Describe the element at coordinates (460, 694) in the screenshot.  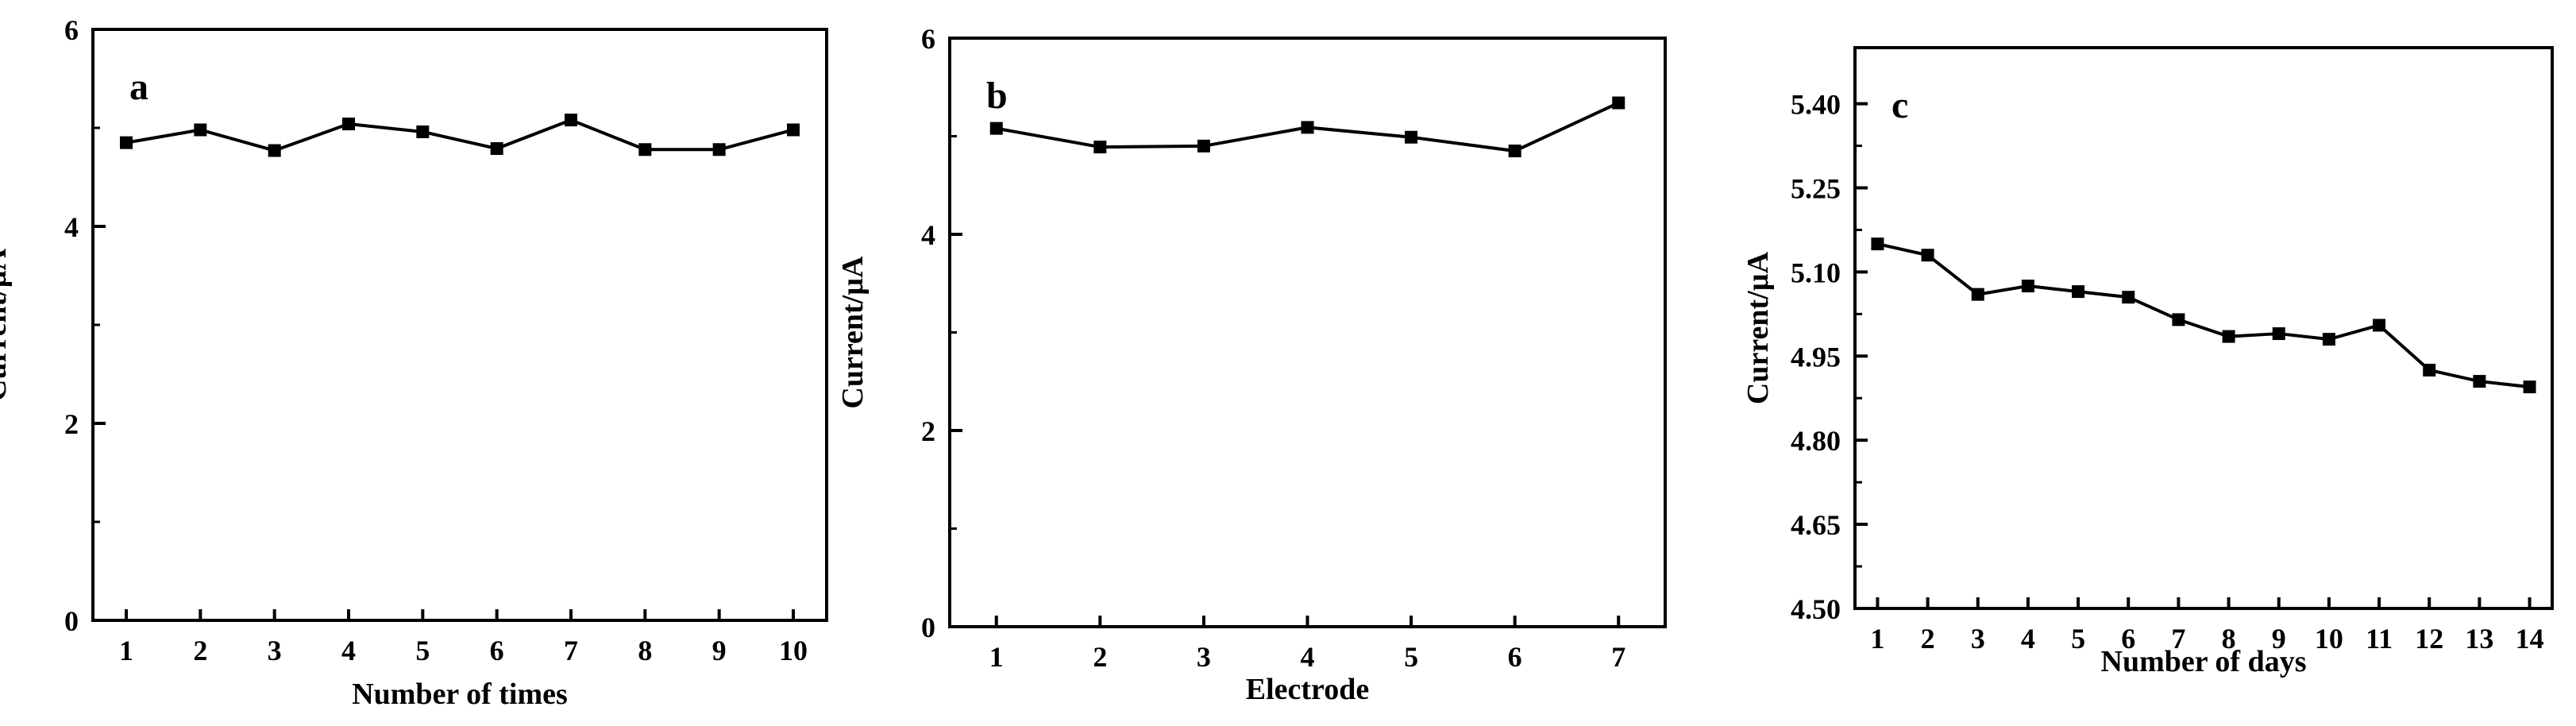
I see `x-axis-label: Number of times` at that location.